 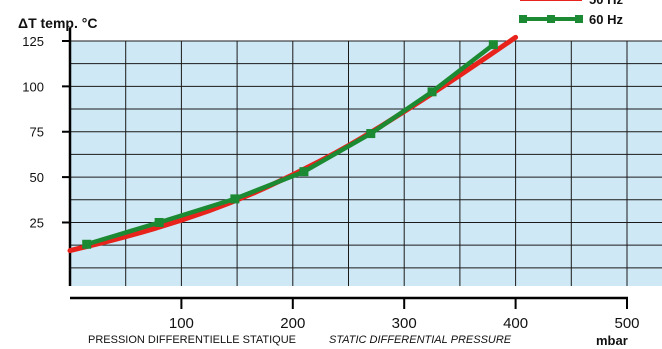 I want to click on x-tick-label: 400, so click(x=515, y=323).